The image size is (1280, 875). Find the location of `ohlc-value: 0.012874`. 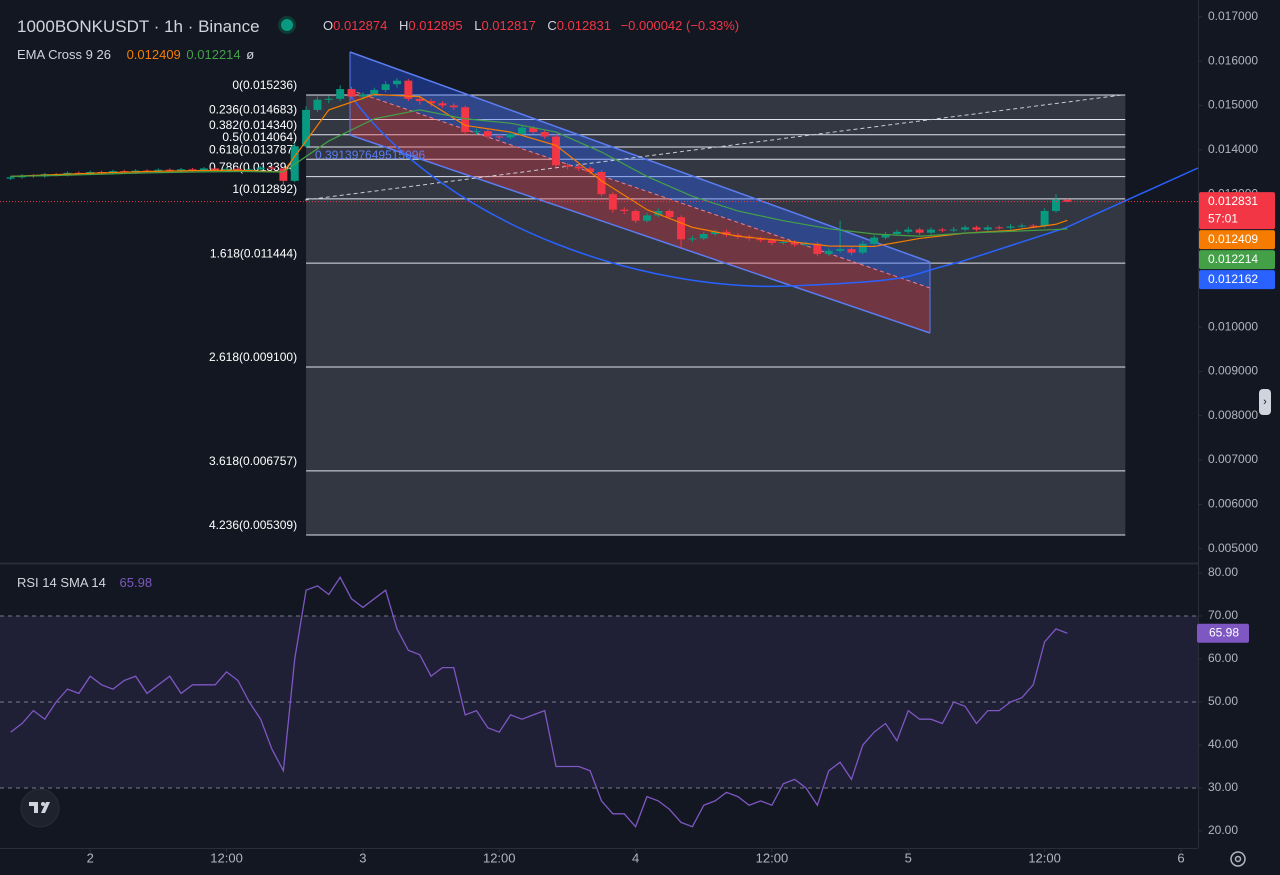

ohlc-value: 0.012874 is located at coordinates (360, 25).